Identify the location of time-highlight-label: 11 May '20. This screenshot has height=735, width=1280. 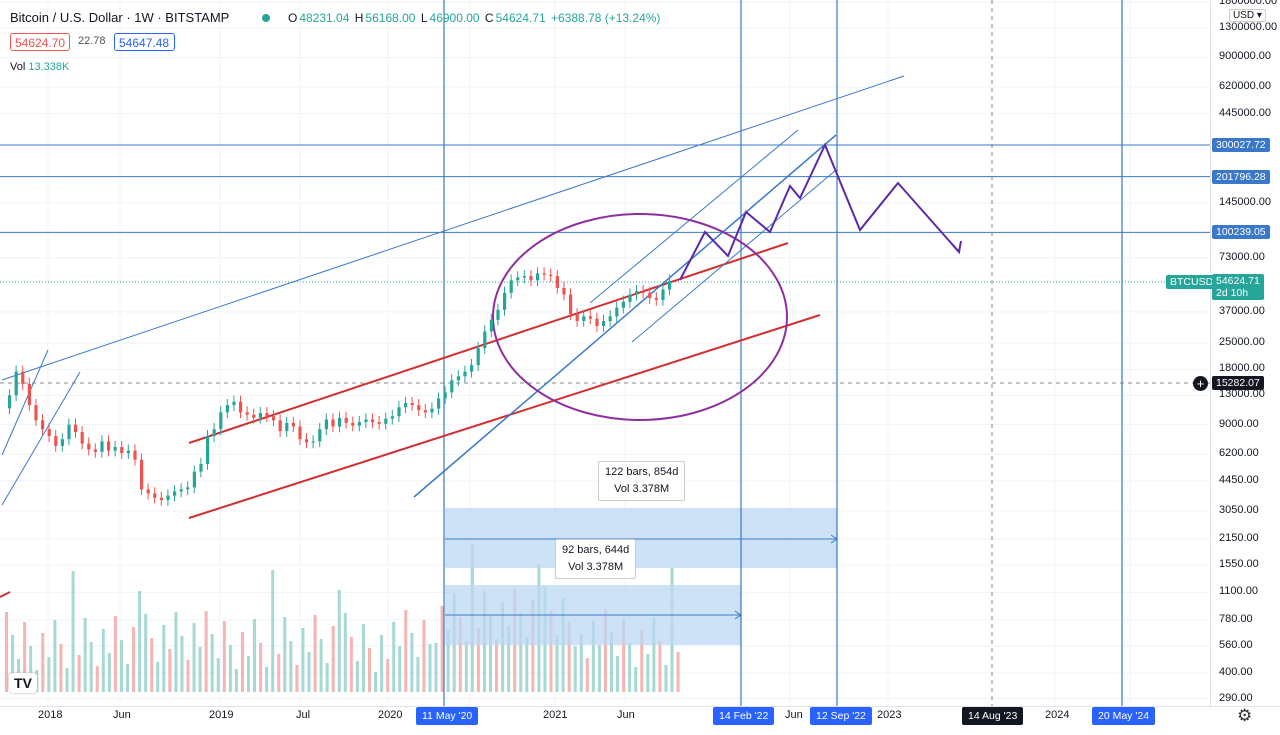
(447, 716).